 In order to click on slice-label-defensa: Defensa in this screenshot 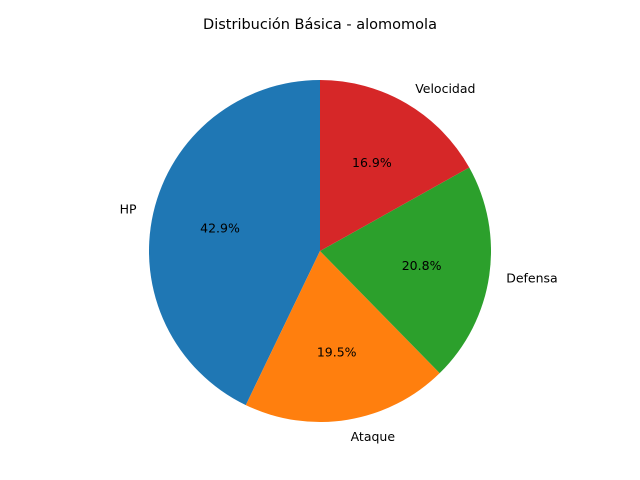, I will do `click(532, 277)`.